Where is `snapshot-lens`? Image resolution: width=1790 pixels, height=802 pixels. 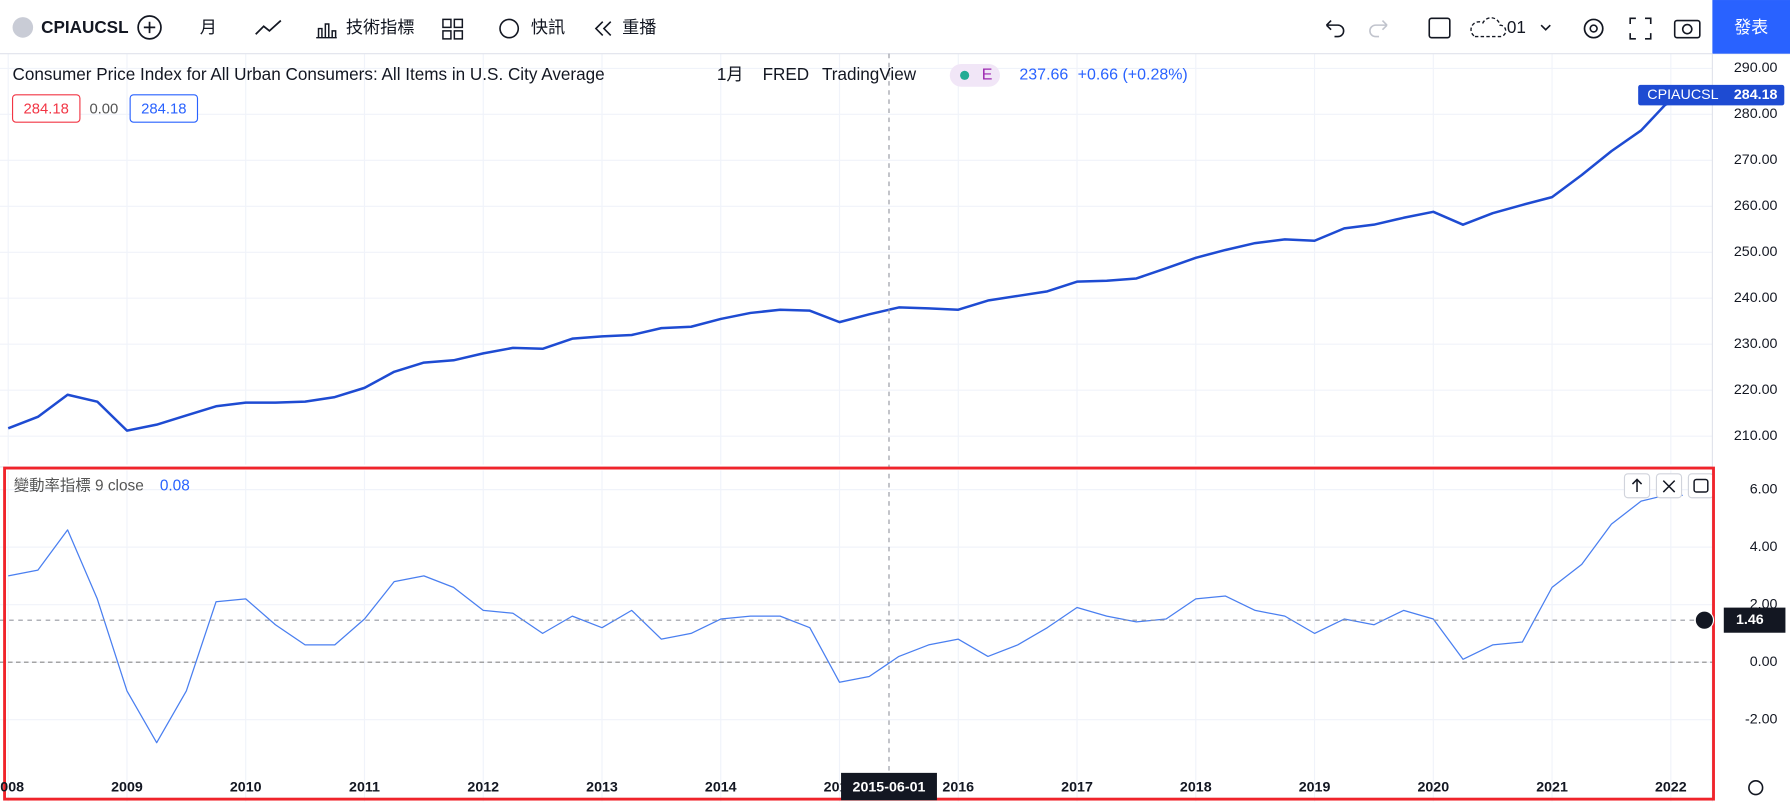 snapshot-lens is located at coordinates (1687, 29).